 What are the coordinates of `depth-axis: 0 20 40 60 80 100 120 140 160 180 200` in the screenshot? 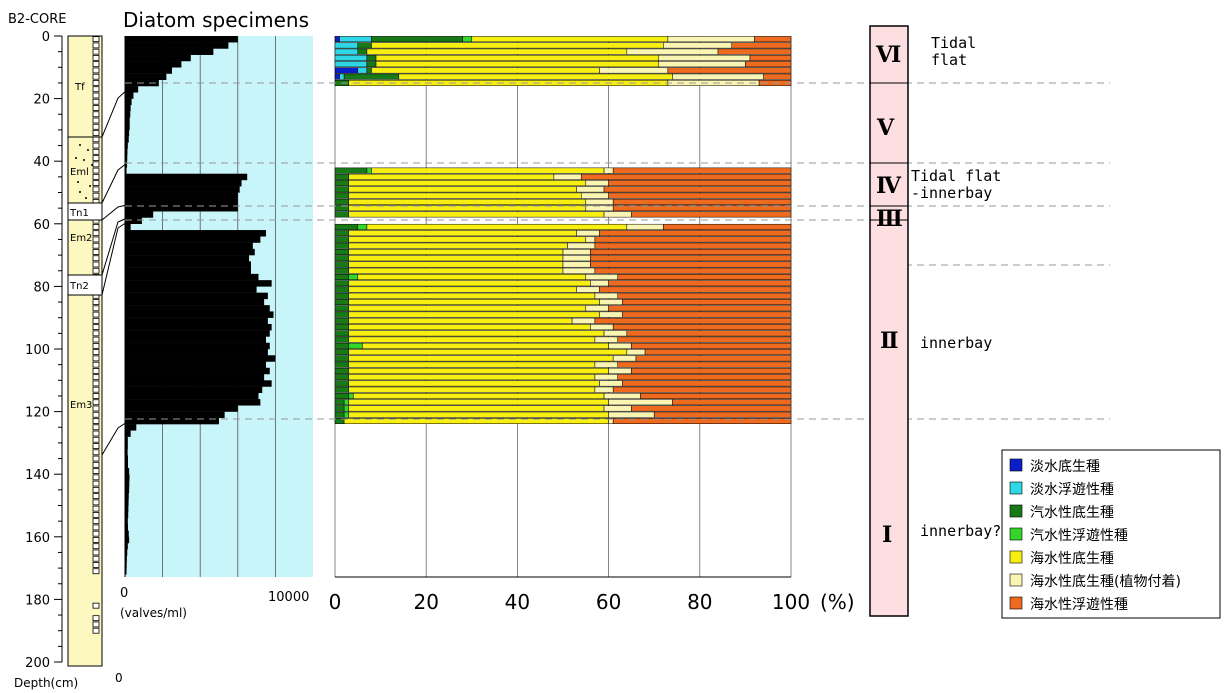 It's located at (44, 350).